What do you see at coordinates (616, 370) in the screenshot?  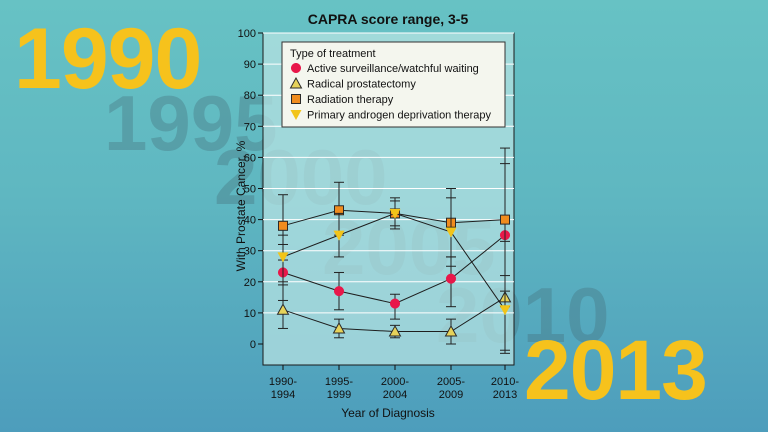 I see `big-year-end: 2013` at bounding box center [616, 370].